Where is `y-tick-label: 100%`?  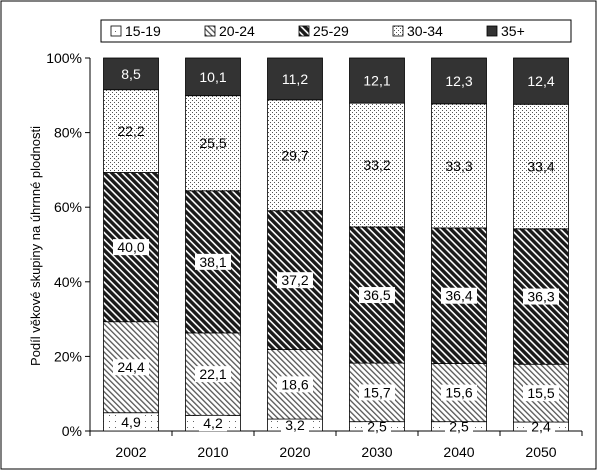
y-tick-label: 100% is located at coordinates (64, 58).